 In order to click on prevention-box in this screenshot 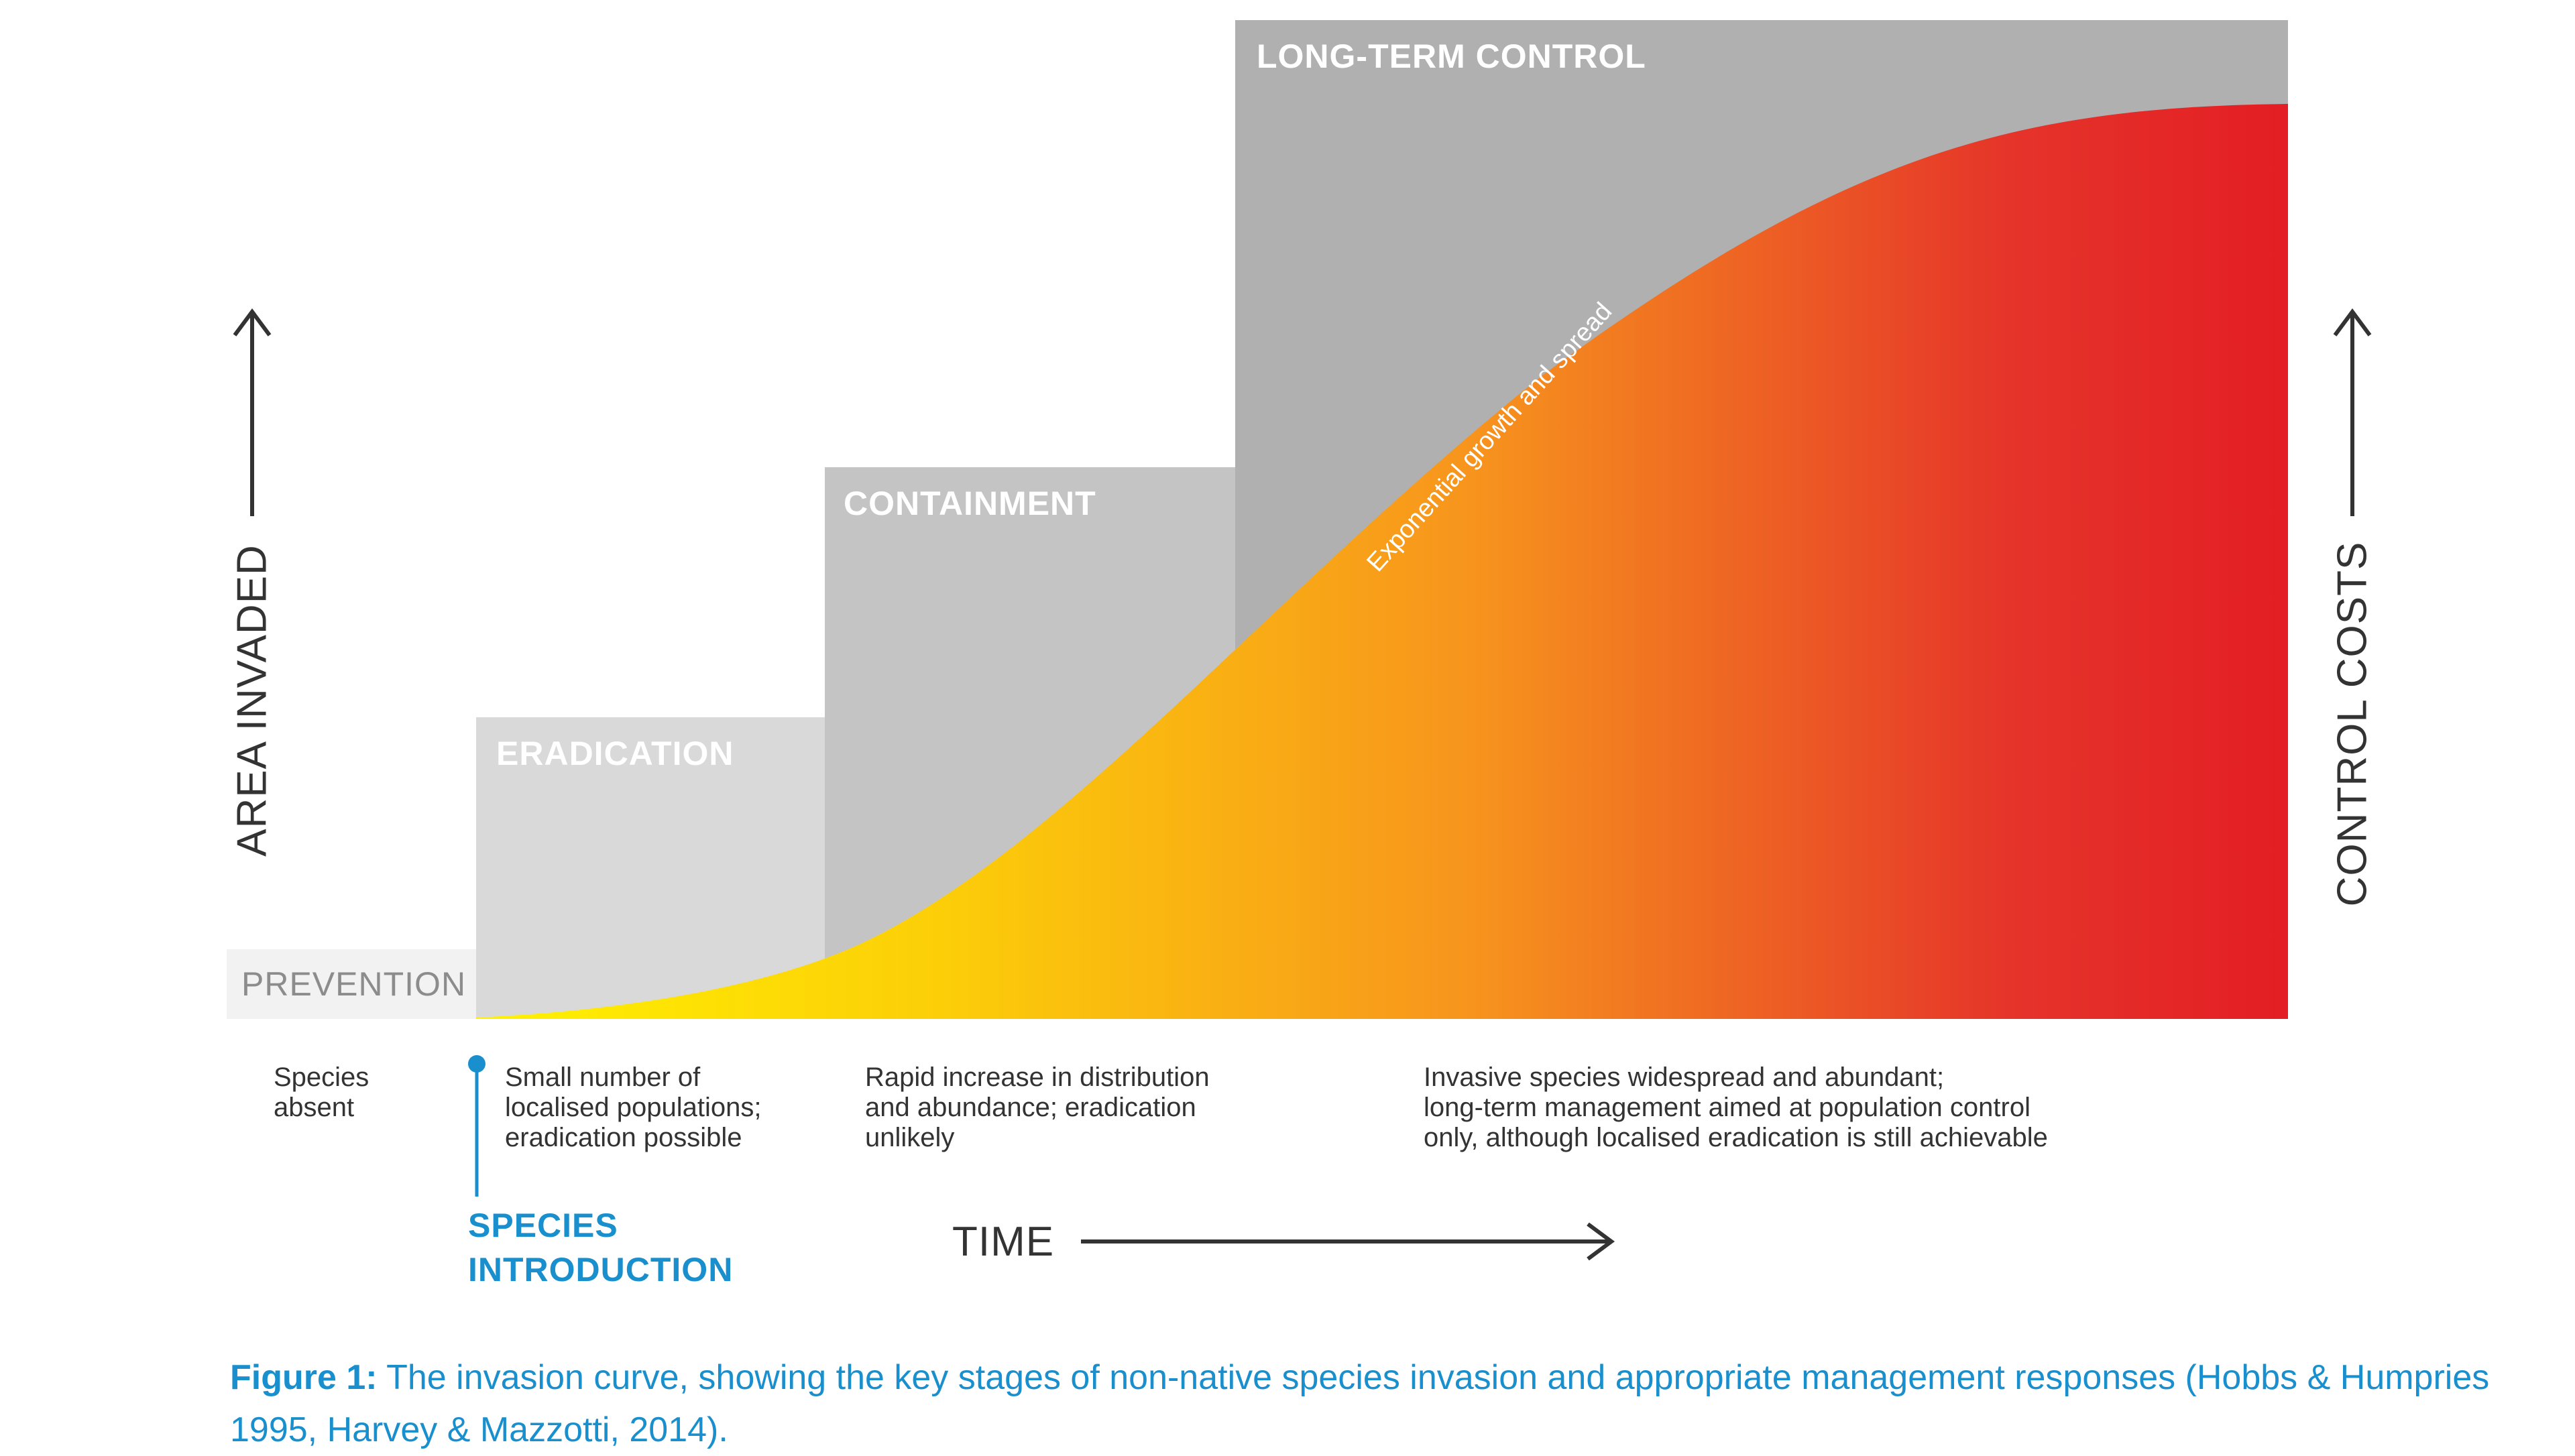, I will do `click(351, 984)`.